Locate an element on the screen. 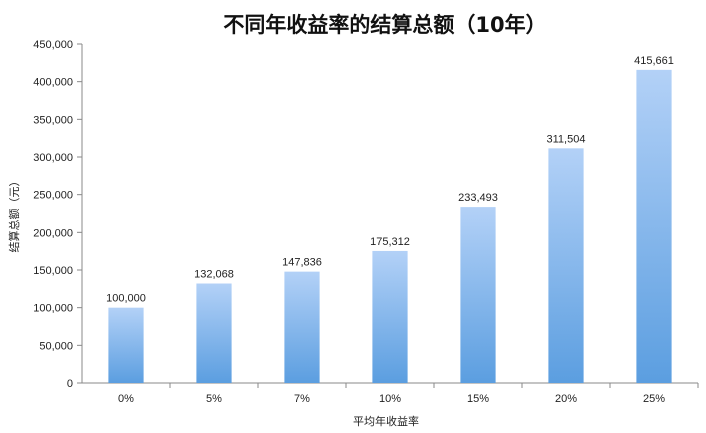  y-tick-label: 200,000 is located at coordinates (53, 233).